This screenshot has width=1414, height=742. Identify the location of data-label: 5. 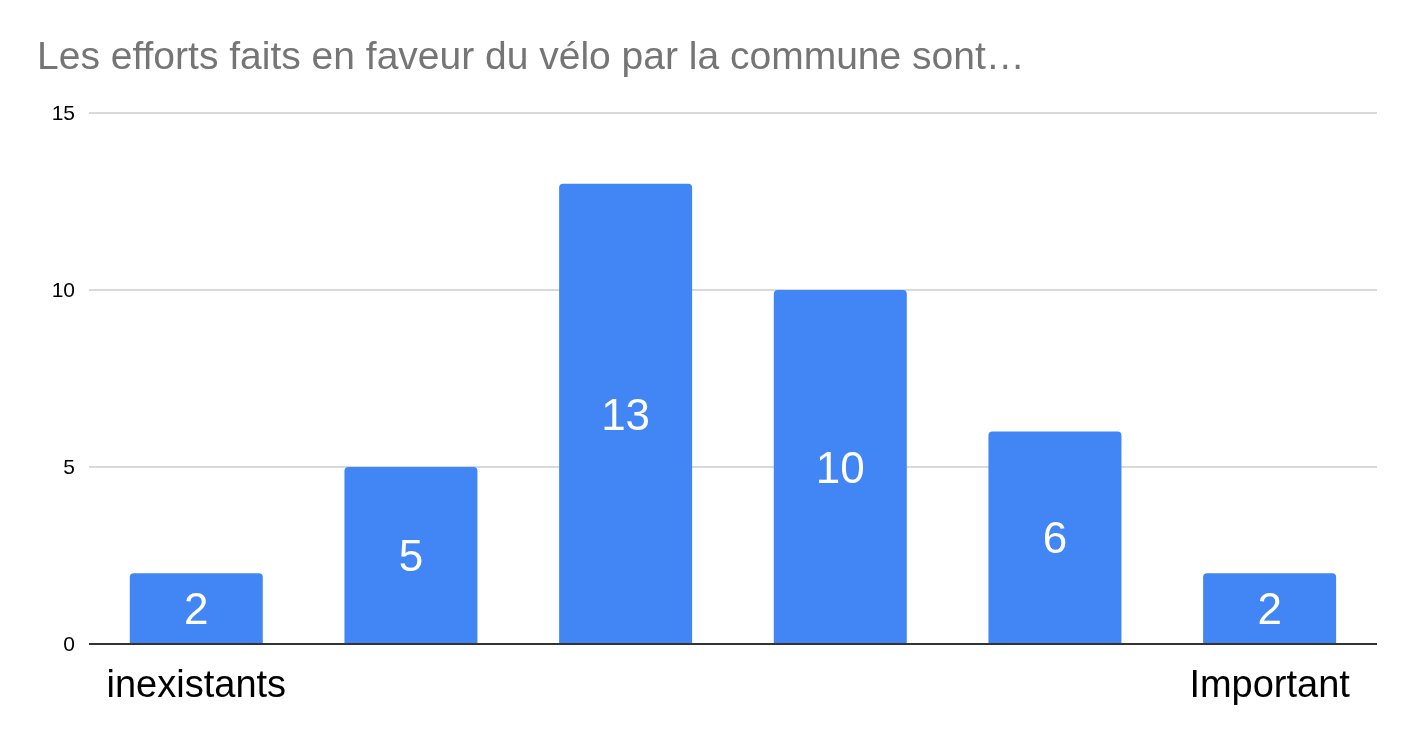
(411, 556).